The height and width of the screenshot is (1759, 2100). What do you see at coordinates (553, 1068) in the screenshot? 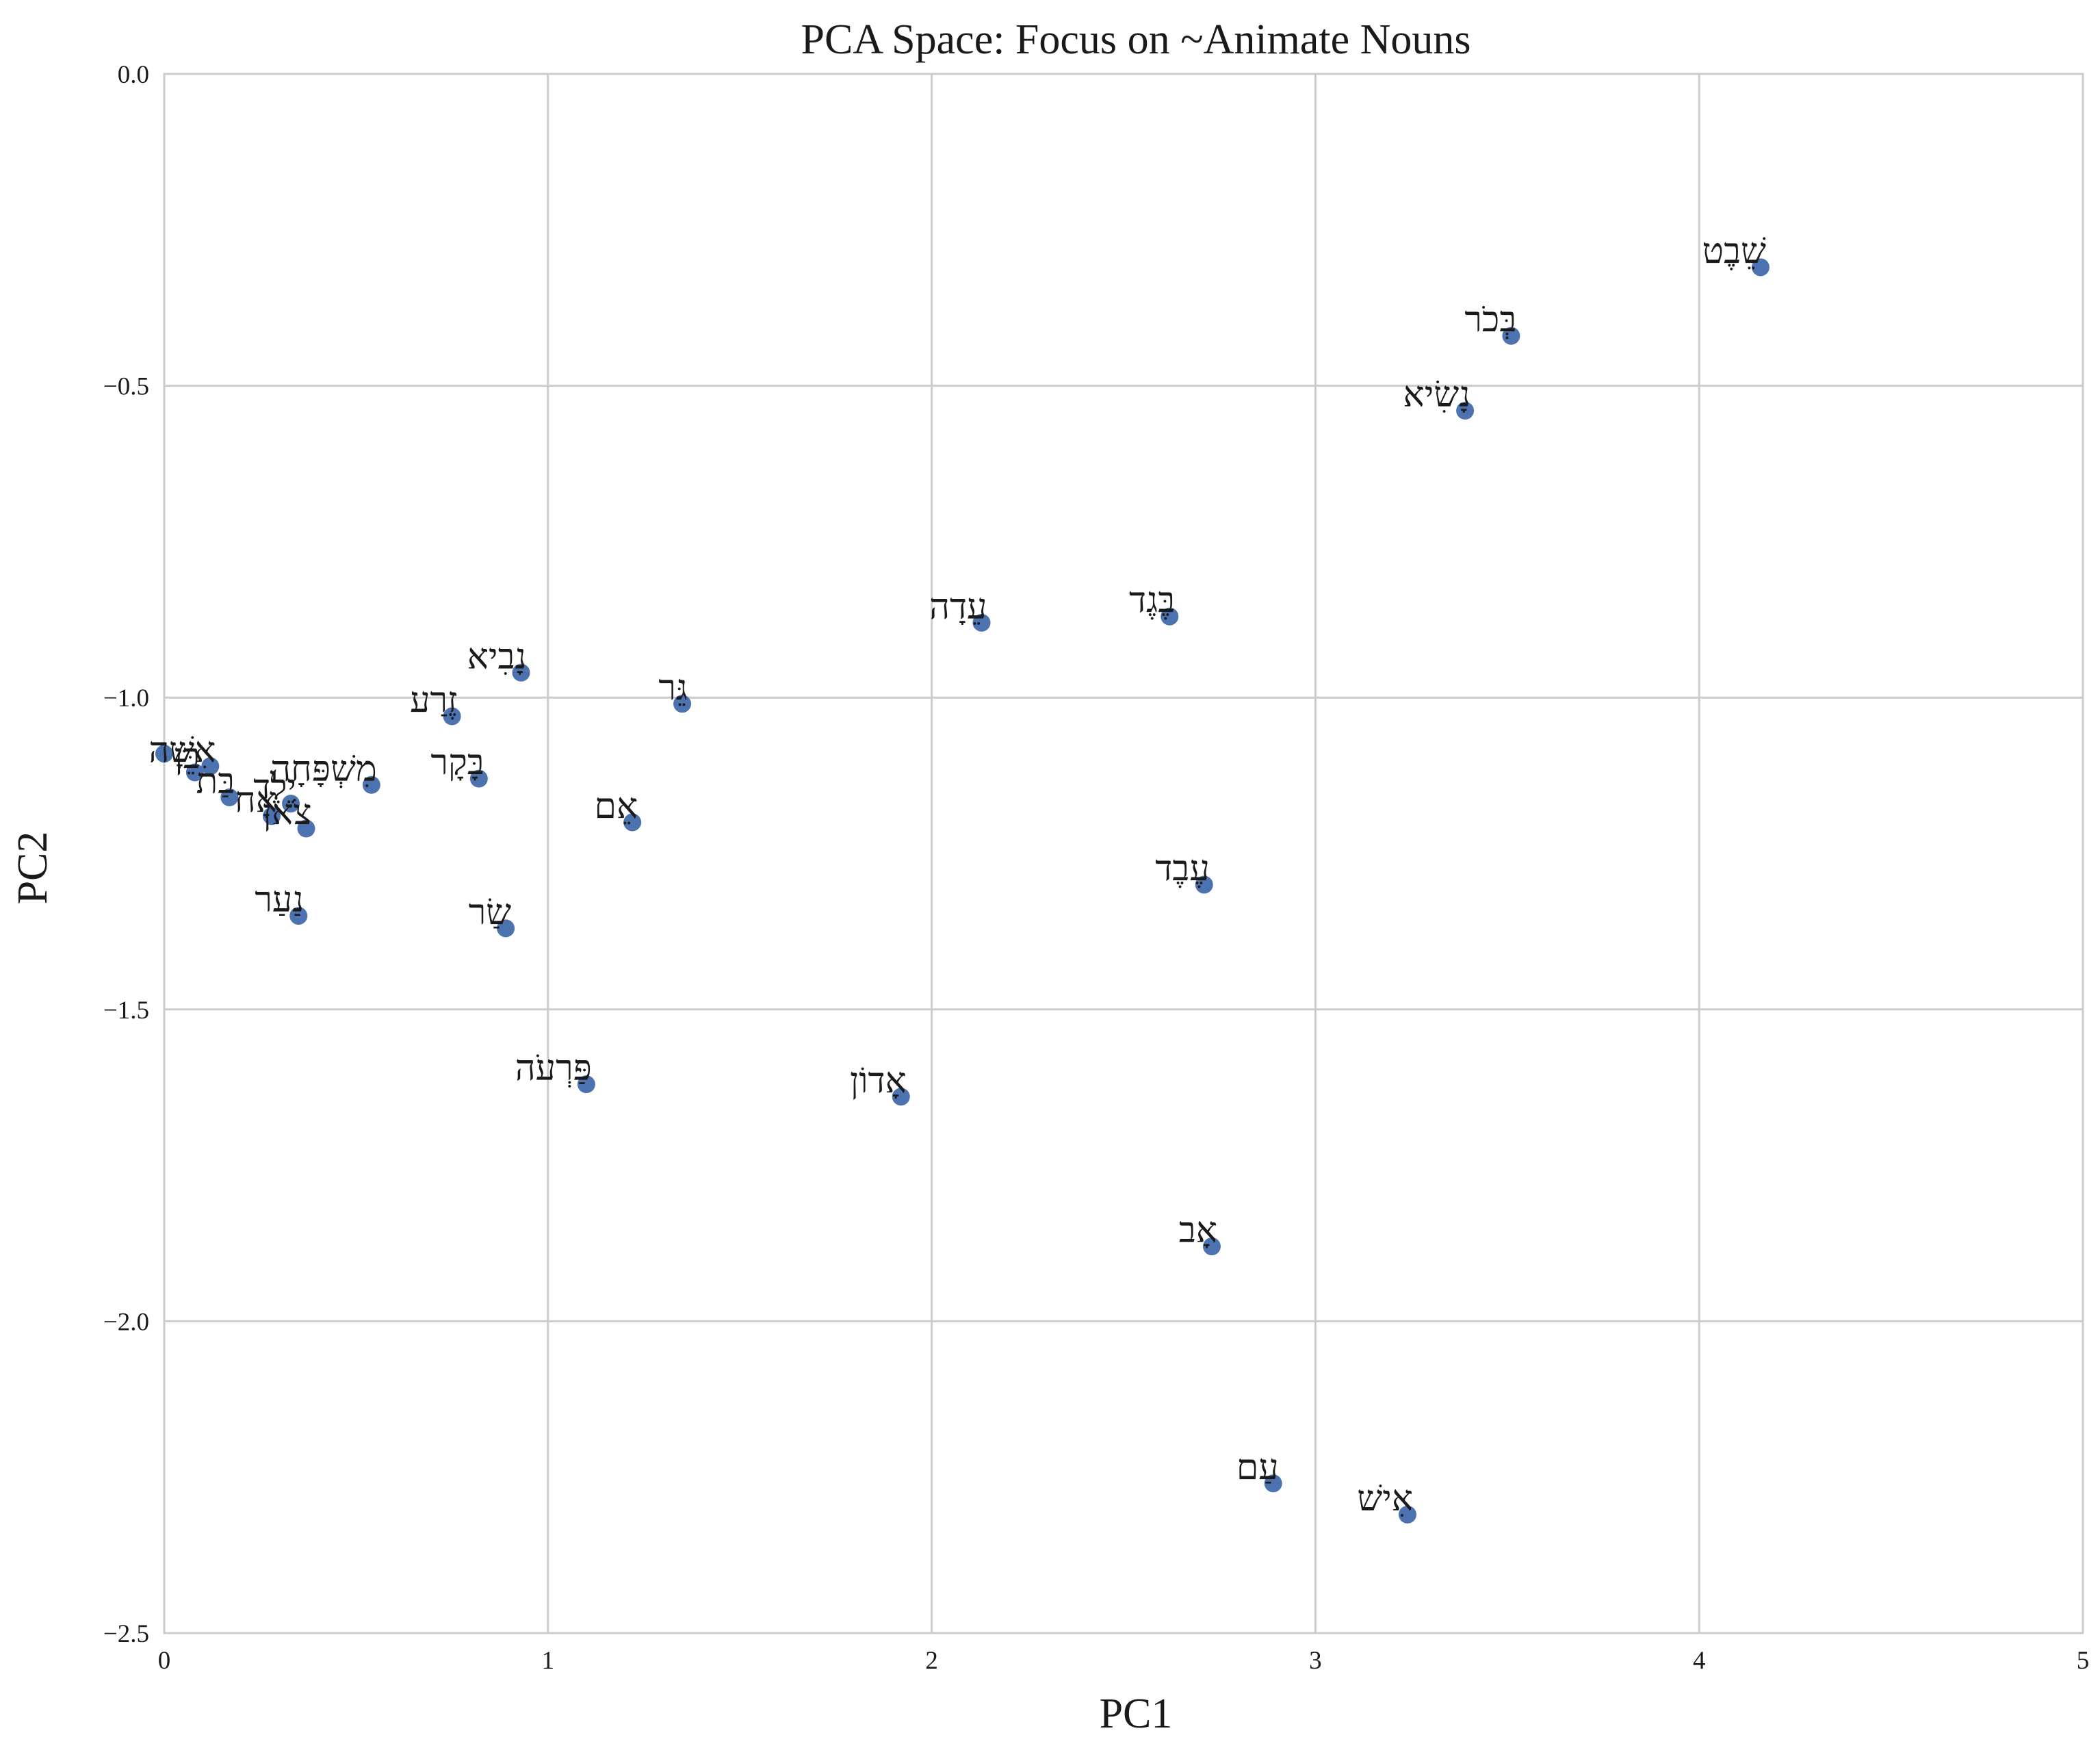
I see `point-label: פַּרְעֹה` at bounding box center [553, 1068].